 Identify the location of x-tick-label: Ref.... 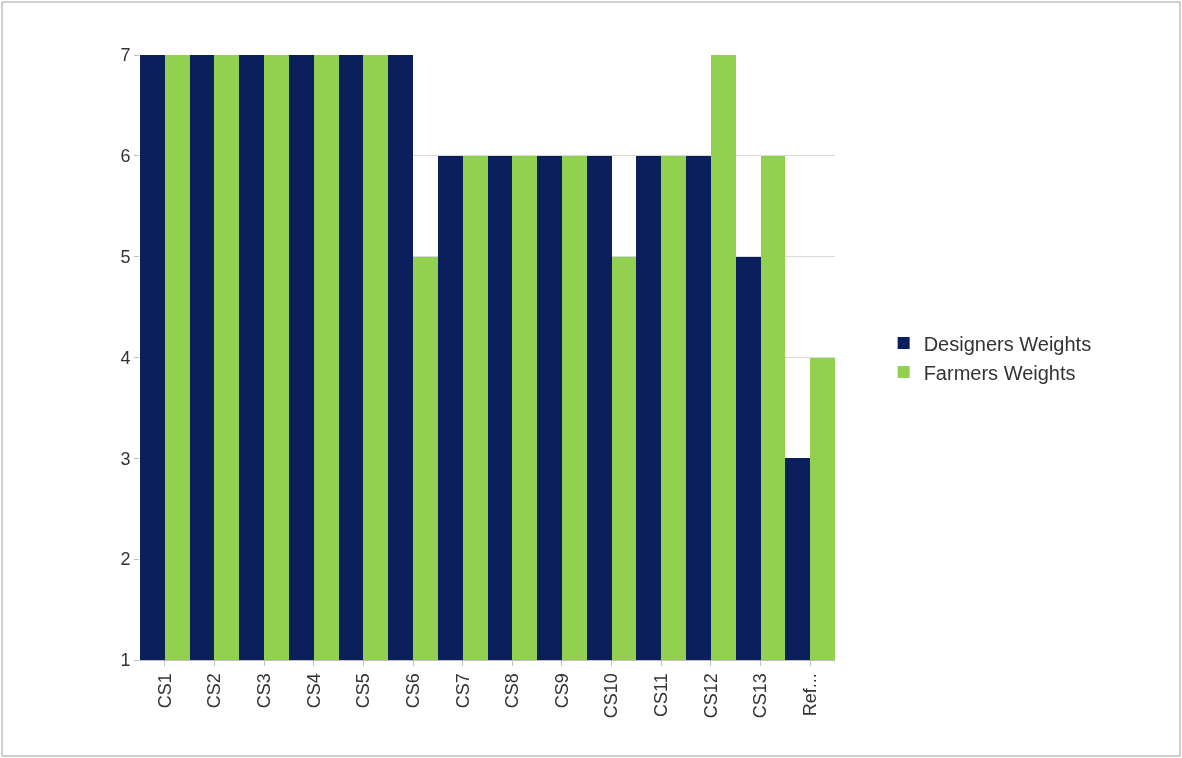
(810, 695).